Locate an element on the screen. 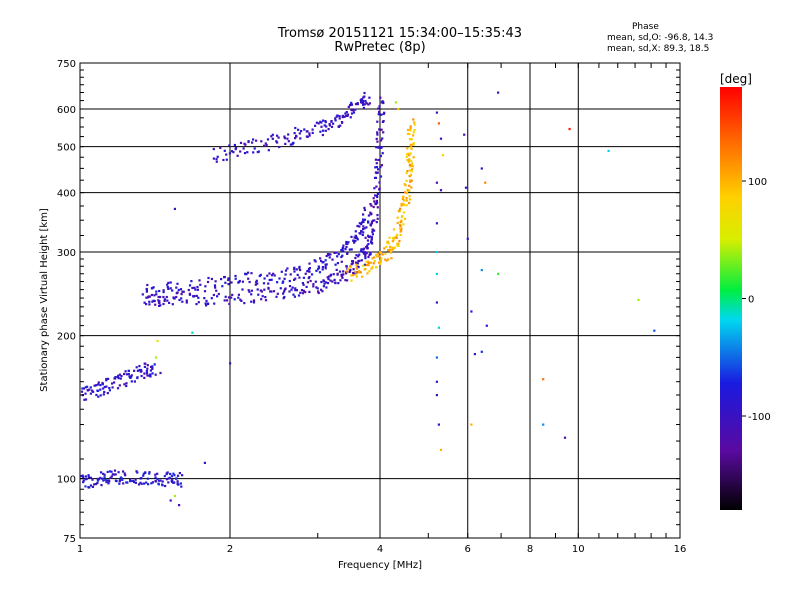  y-tick-label: 300 is located at coordinates (66, 253).